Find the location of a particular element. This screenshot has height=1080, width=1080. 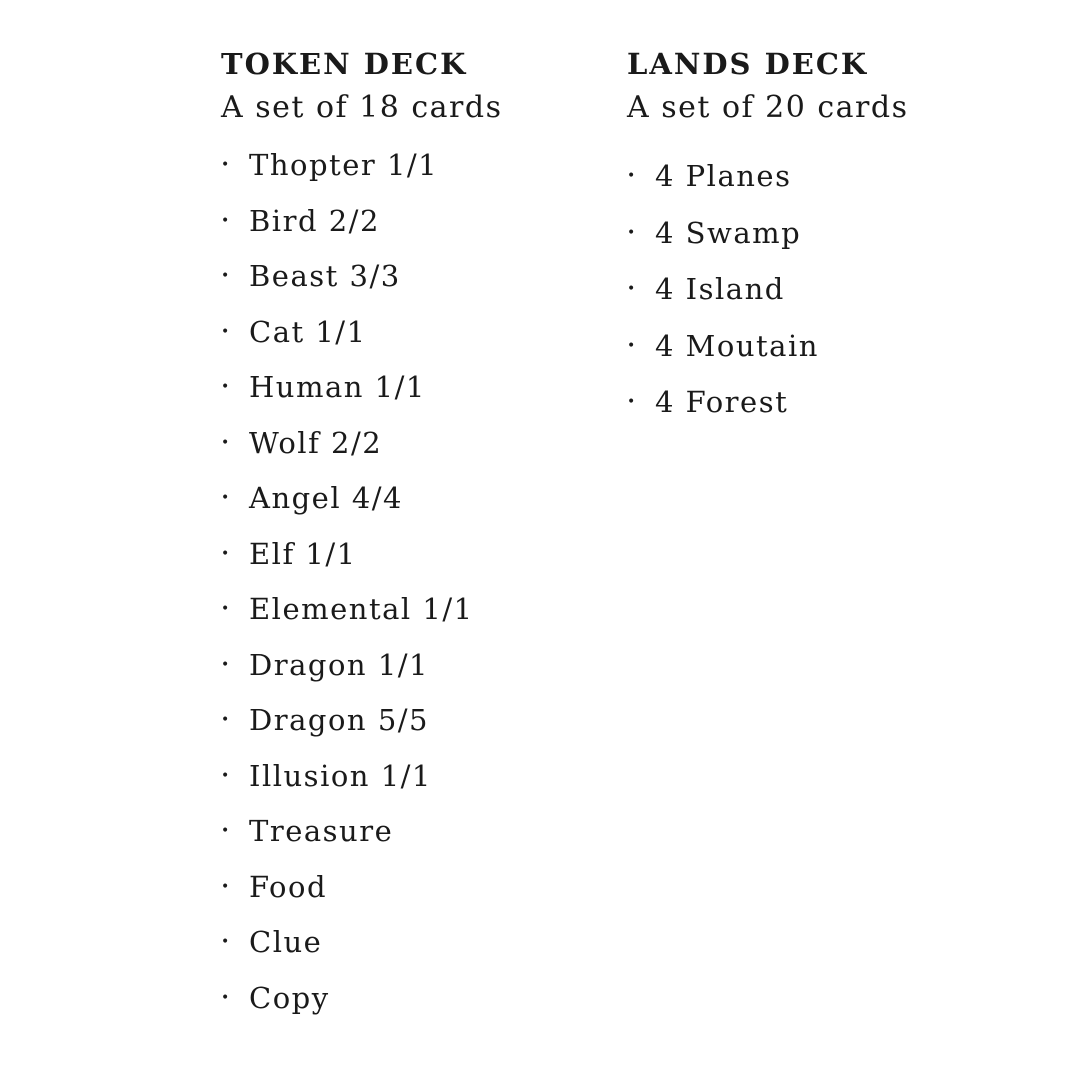

token-deck-subtitle: A set of 18 cards is located at coordinates (362, 107).